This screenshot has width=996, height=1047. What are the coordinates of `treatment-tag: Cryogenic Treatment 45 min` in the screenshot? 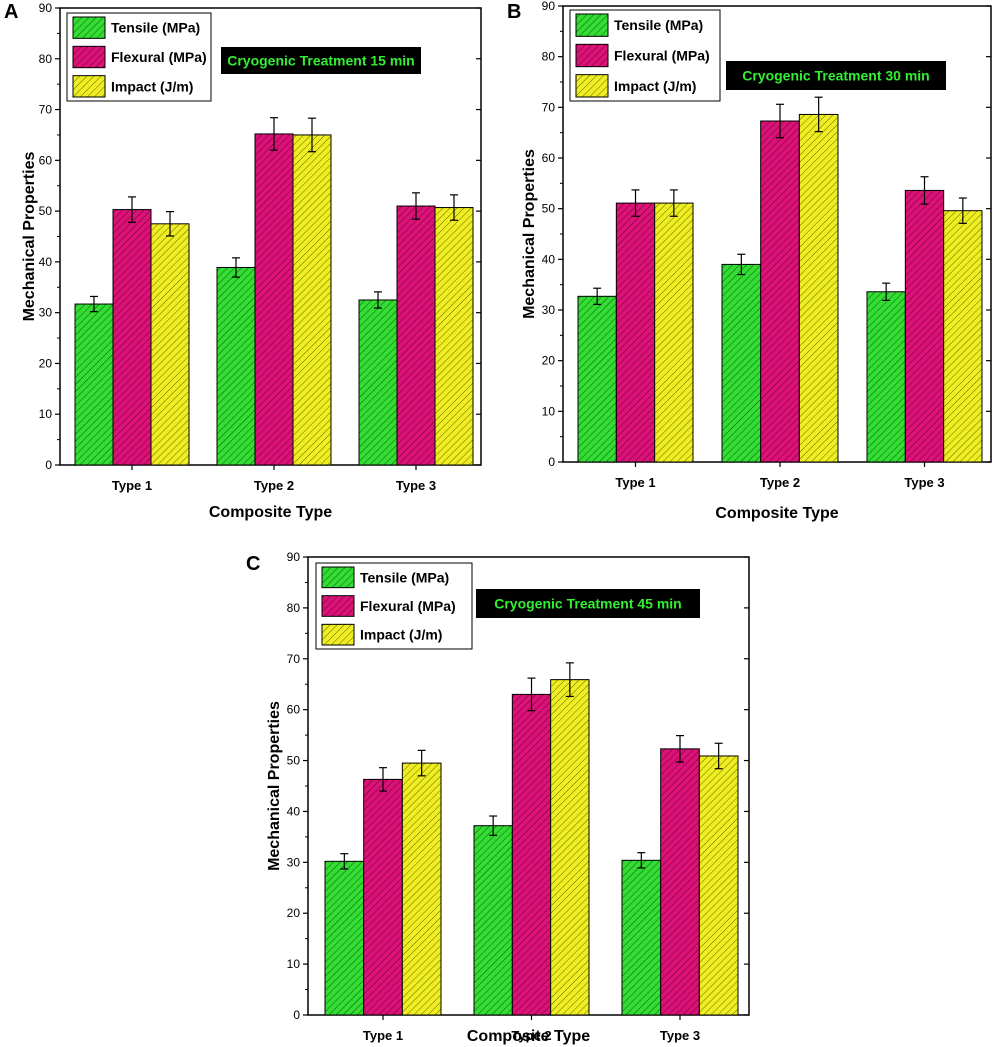 It's located at (588, 603).